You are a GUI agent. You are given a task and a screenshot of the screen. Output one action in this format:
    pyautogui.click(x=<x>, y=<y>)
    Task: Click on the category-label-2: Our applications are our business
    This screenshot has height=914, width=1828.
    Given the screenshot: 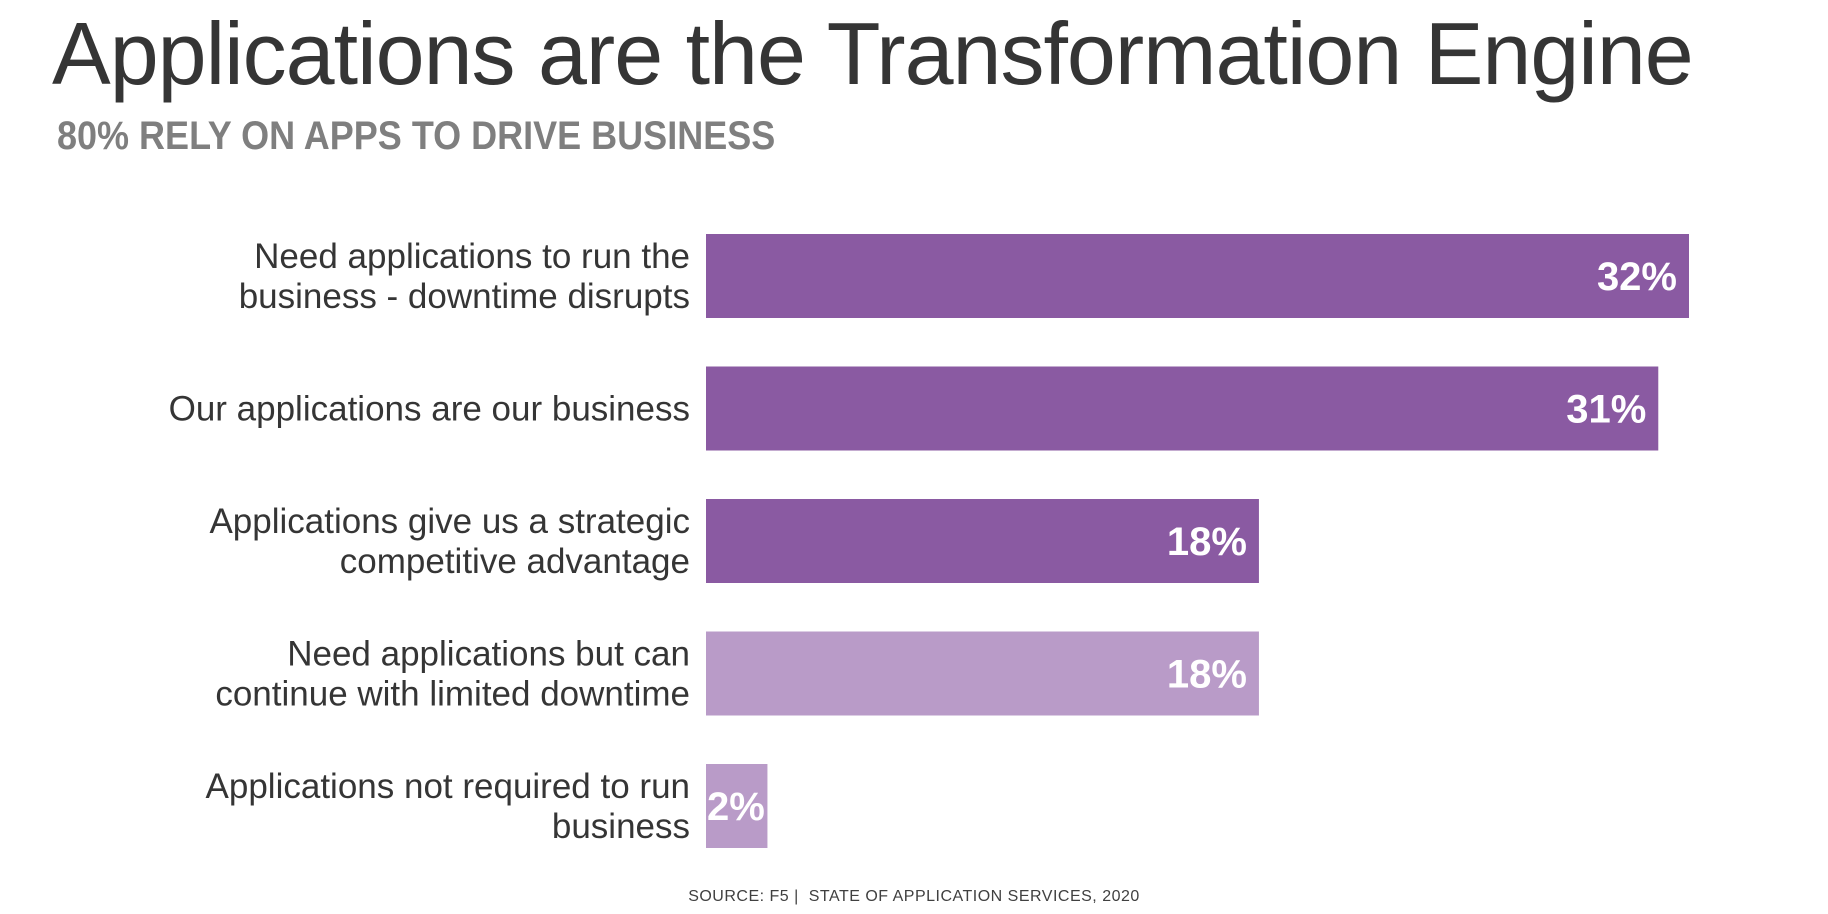 What is the action you would take?
    pyautogui.click(x=429, y=409)
    